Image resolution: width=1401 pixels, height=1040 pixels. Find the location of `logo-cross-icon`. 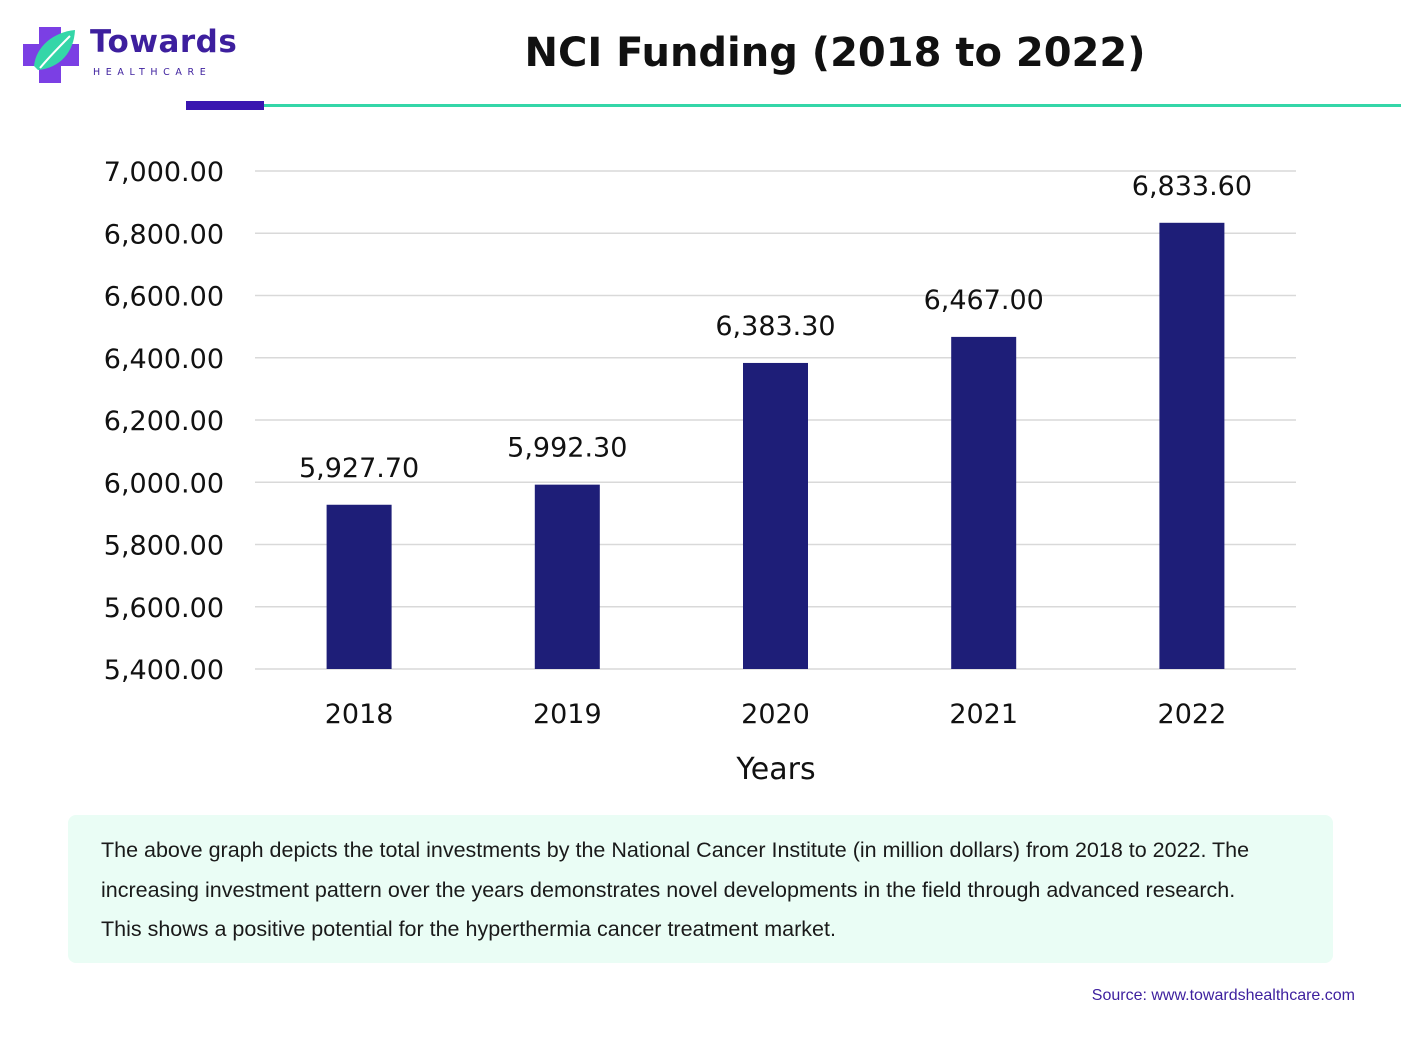

logo-cross-icon is located at coordinates (51, 55).